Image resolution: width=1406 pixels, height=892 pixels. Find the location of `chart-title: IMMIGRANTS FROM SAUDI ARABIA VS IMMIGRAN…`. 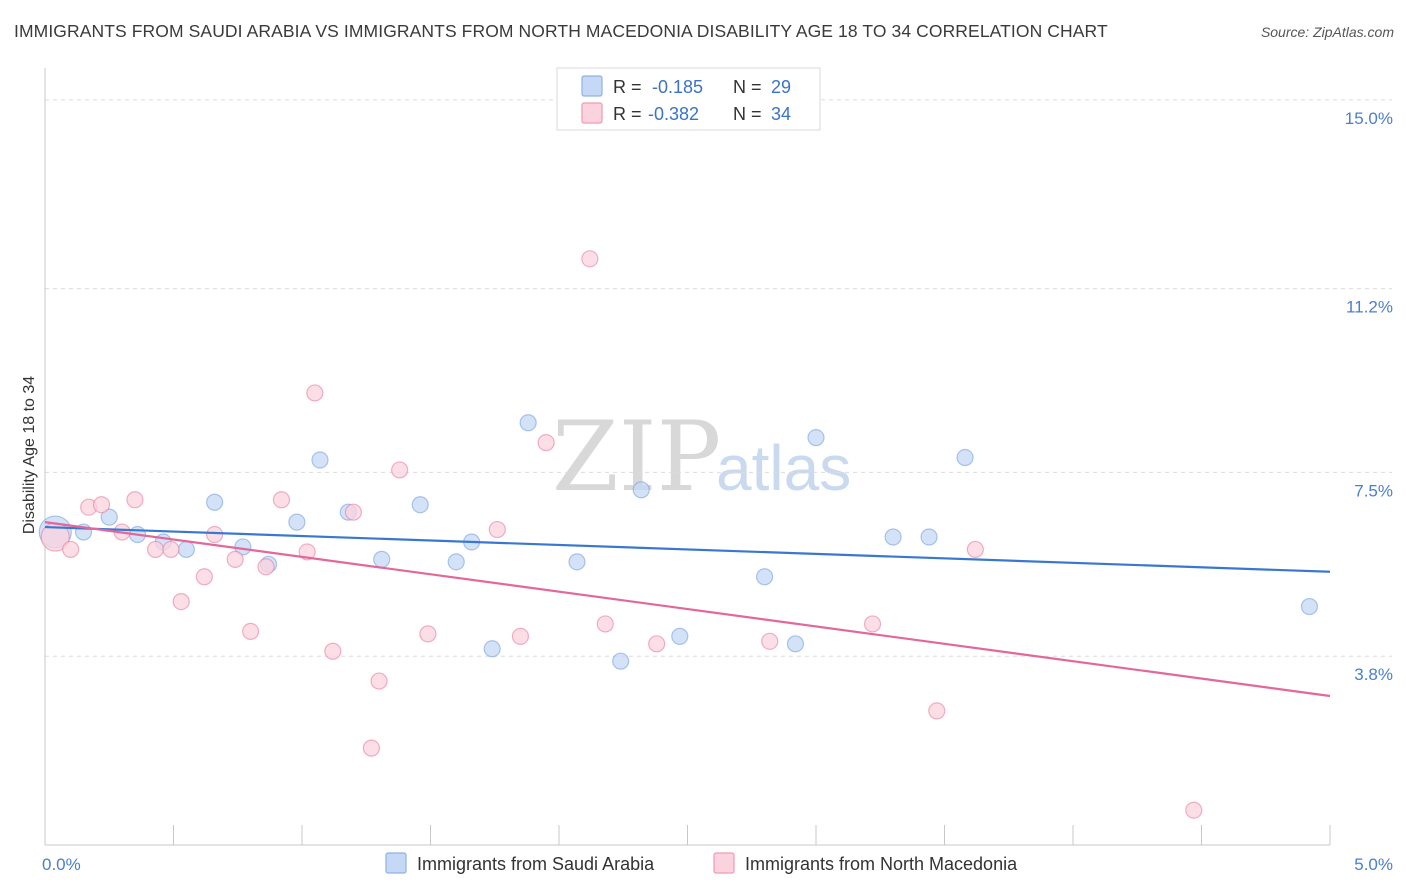

chart-title: IMMIGRANTS FROM SAUDI ARABIA VS IMMIGRAN… is located at coordinates (561, 31).